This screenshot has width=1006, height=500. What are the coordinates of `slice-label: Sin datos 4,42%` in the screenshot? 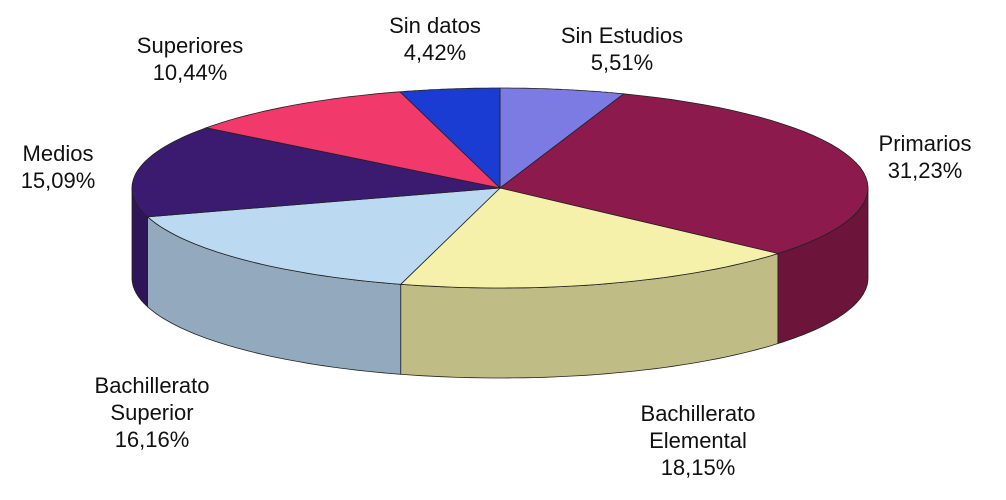 It's located at (435, 39).